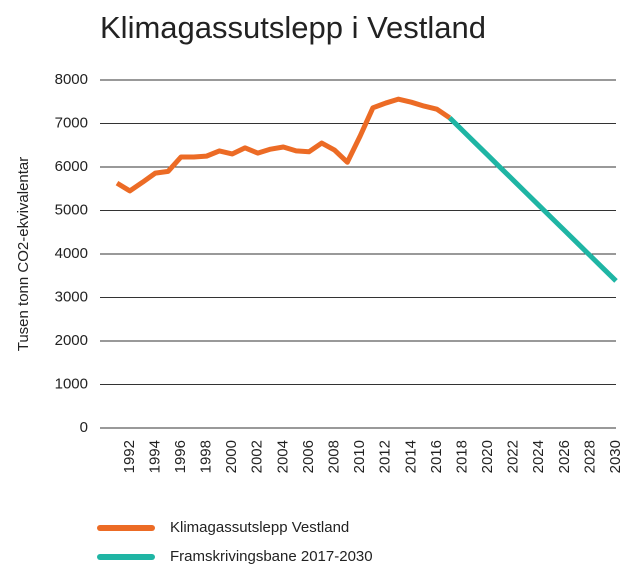 This screenshot has height=566, width=623. Describe the element at coordinates (487, 456) in the screenshot. I see `x-tick-label: 2020` at that location.